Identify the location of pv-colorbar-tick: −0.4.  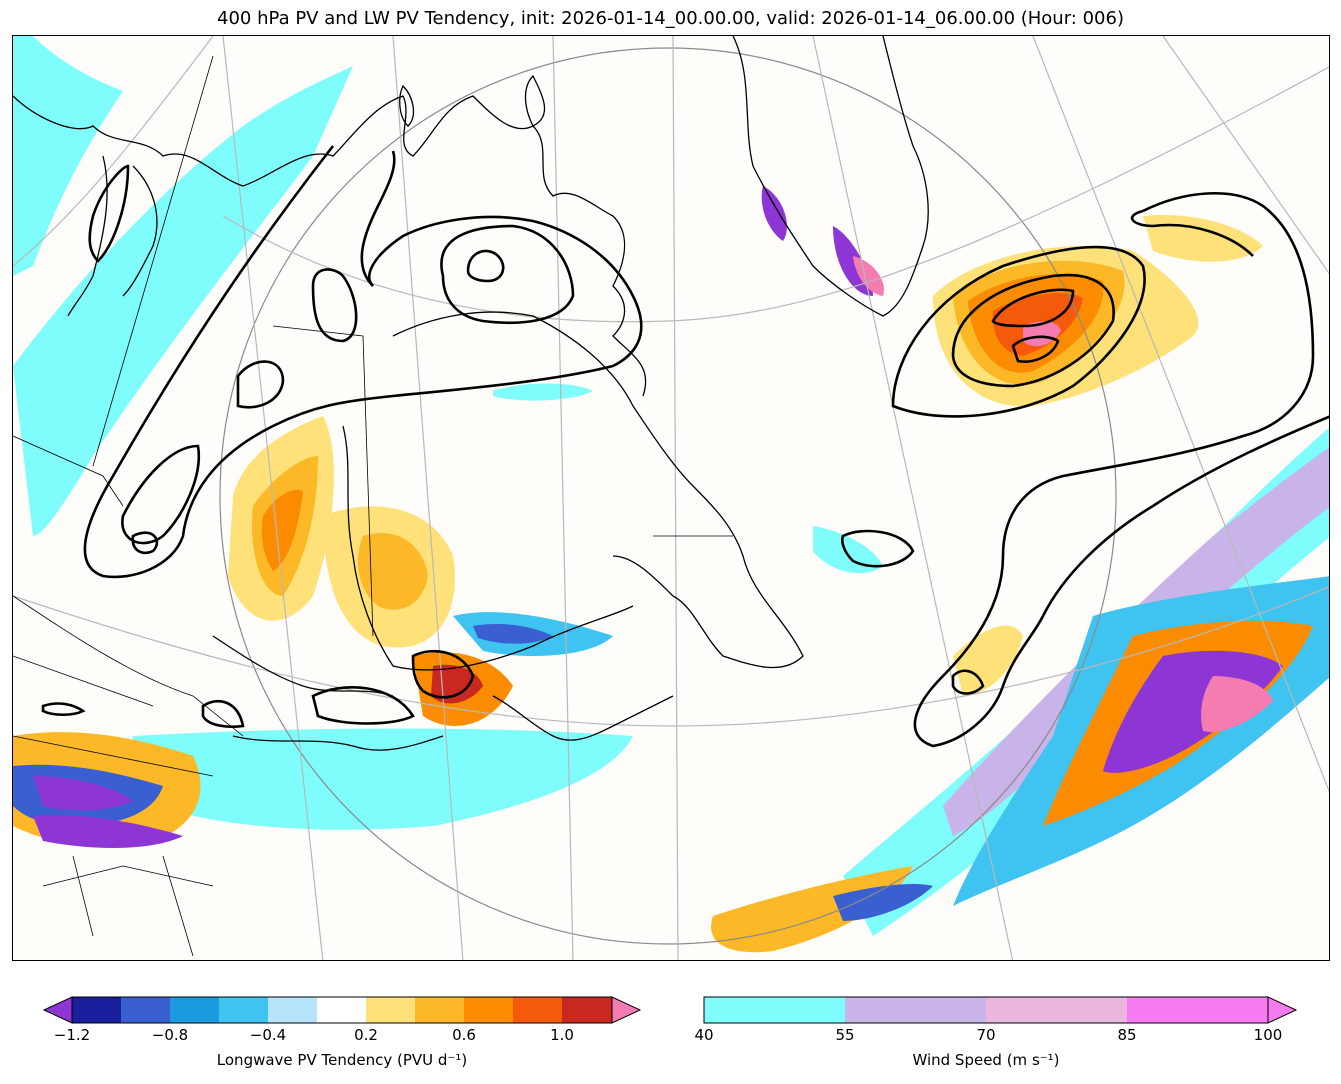
(268, 1035).